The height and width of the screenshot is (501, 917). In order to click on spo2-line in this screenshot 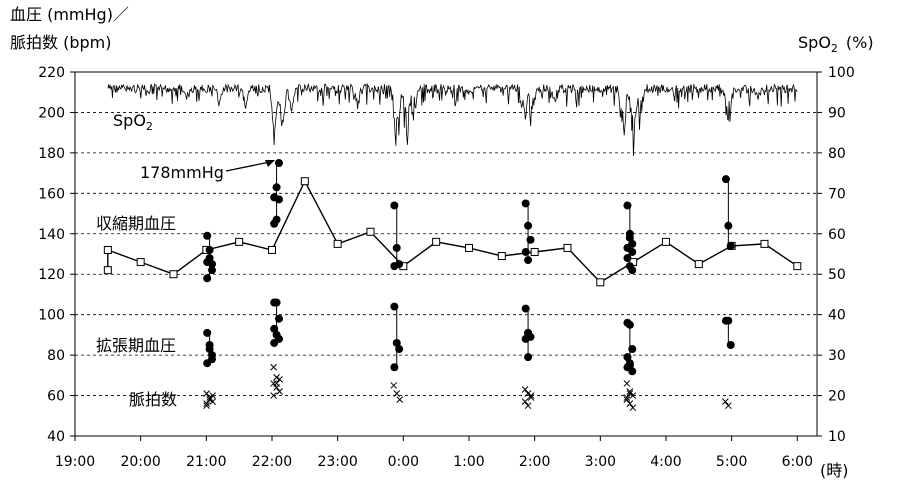, I will do `click(452, 119)`.